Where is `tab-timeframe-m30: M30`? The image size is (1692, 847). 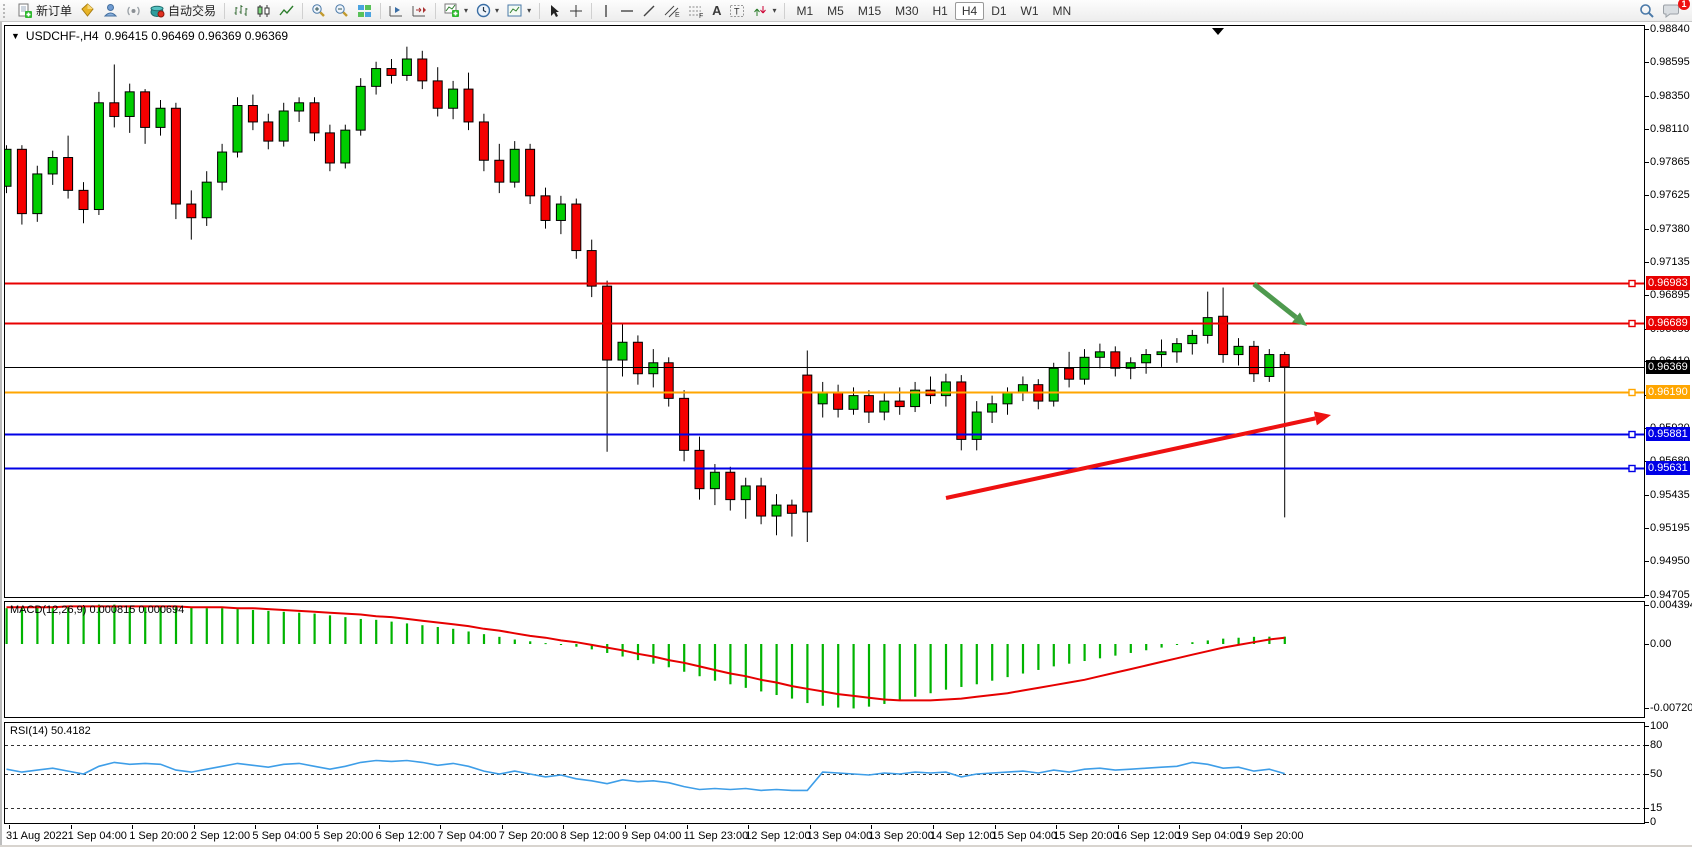 tab-timeframe-m30: M30 is located at coordinates (907, 10).